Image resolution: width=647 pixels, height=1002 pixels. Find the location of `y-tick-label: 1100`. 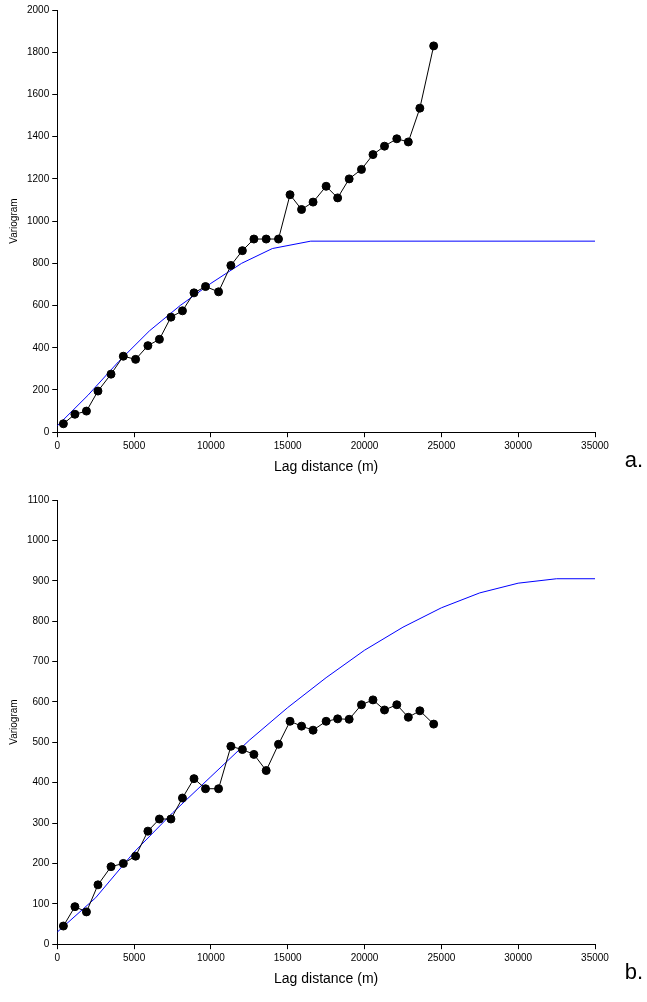

y-tick-label: 1100 is located at coordinates (38, 499).